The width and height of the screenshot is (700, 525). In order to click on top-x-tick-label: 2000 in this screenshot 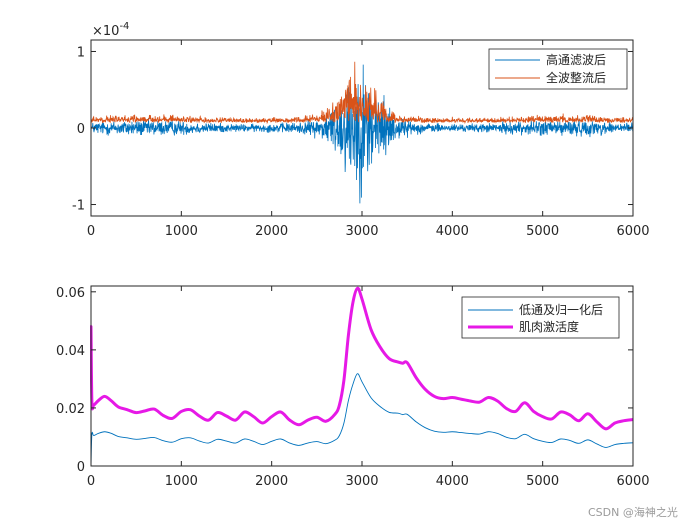, I will do `click(271, 231)`.